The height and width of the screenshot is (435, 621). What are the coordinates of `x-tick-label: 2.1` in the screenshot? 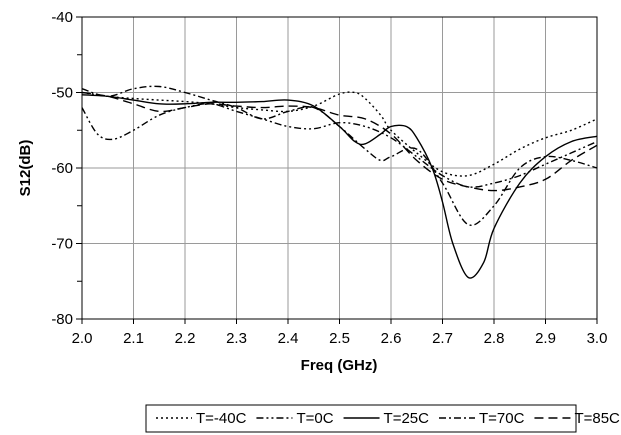 It's located at (133, 338).